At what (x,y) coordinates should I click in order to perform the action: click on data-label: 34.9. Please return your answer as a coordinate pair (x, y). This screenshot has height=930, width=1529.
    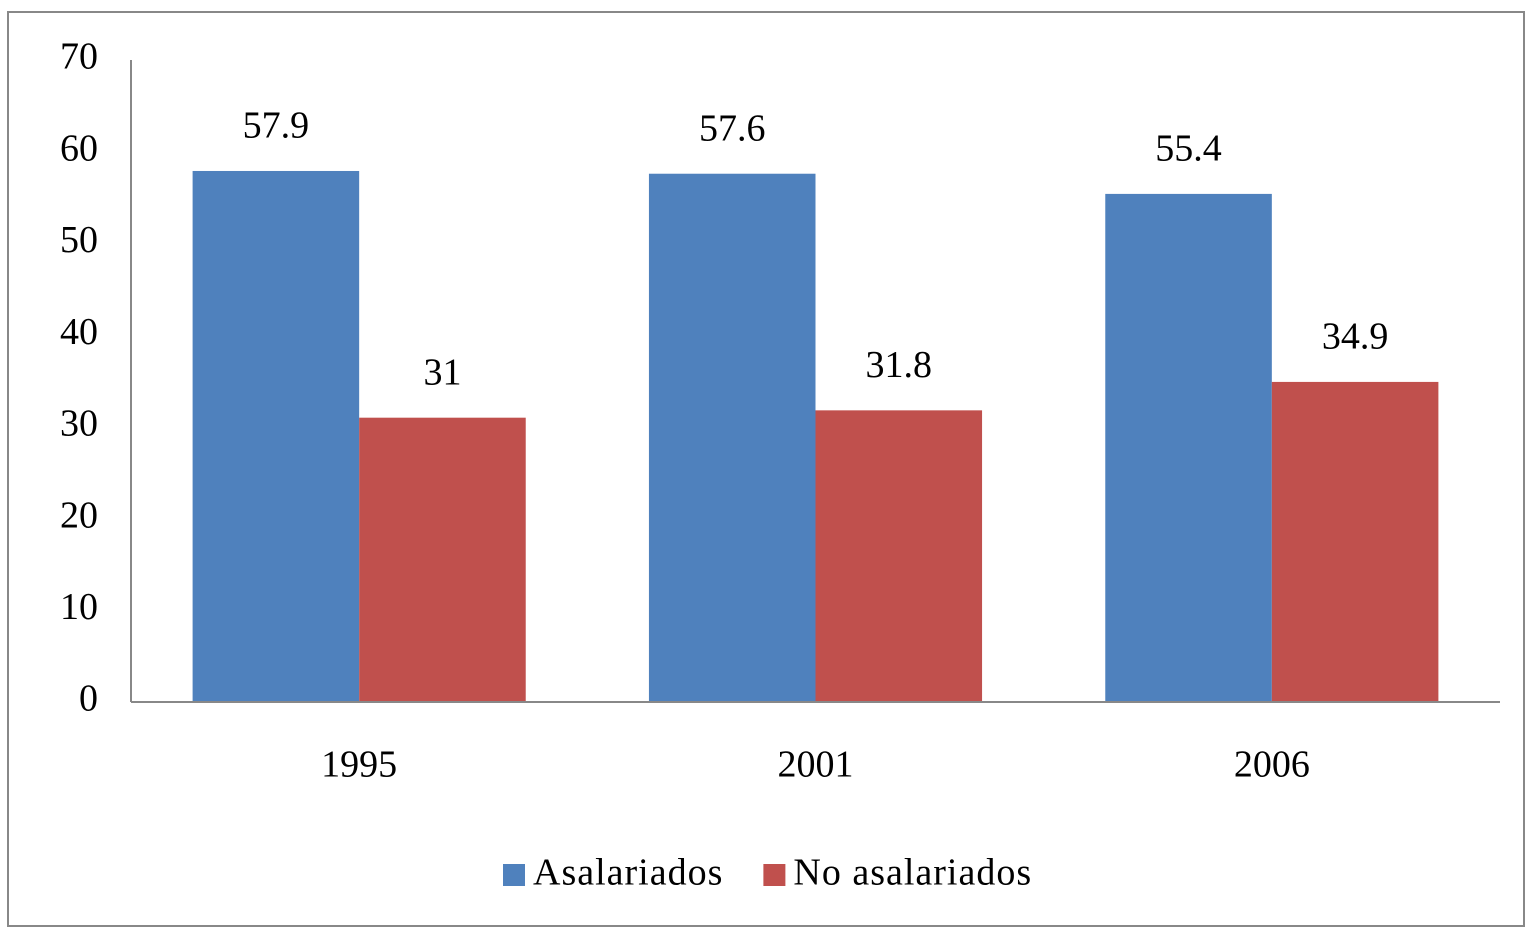
    Looking at the image, I should click on (1355, 337).